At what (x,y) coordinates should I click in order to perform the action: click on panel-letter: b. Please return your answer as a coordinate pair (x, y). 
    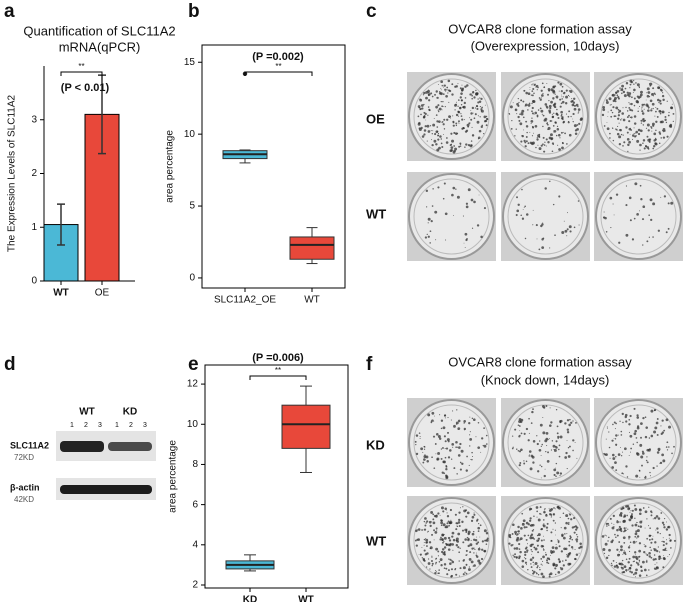
    Looking at the image, I should click on (194, 11).